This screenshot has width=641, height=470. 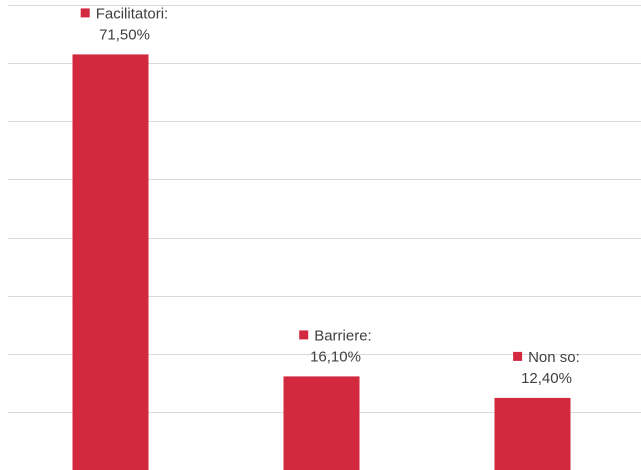 What do you see at coordinates (321, 423) in the screenshot?
I see `bar-barriere` at bounding box center [321, 423].